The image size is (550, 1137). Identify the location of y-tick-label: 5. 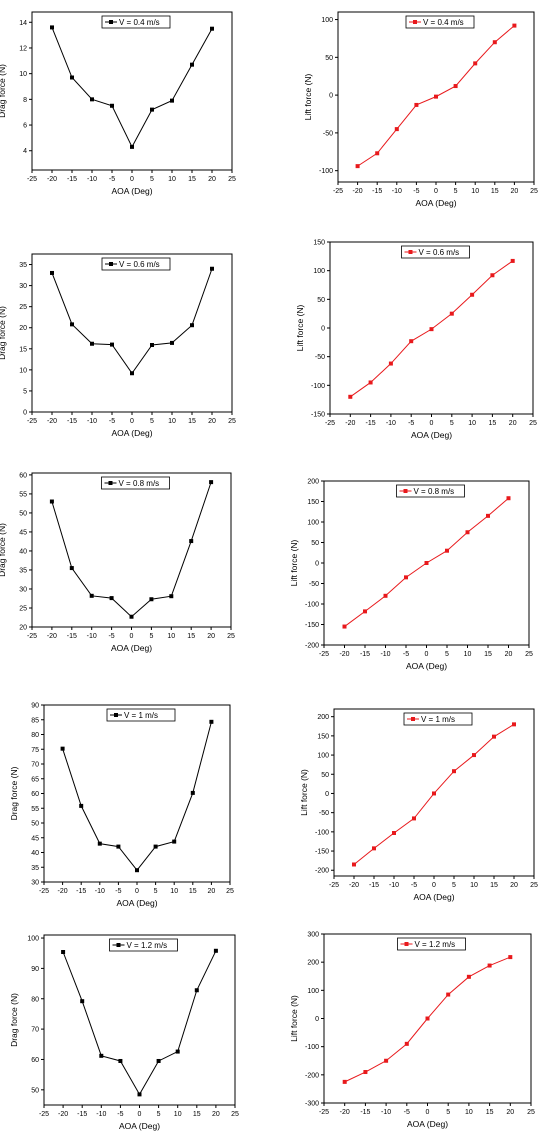
(25, 391).